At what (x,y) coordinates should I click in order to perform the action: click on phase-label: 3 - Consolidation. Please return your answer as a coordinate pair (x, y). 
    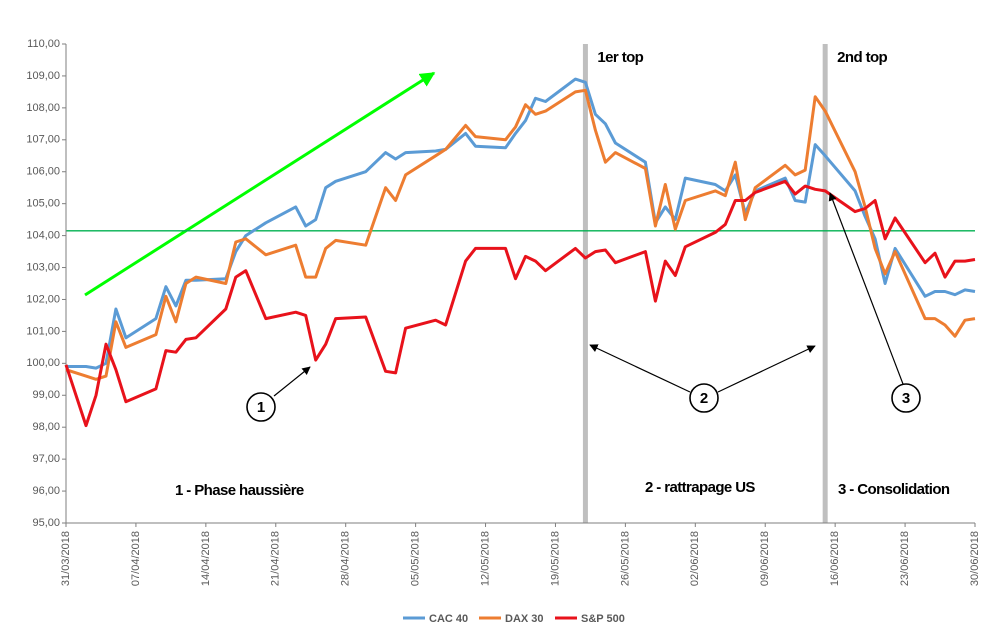
    Looking at the image, I should click on (894, 489).